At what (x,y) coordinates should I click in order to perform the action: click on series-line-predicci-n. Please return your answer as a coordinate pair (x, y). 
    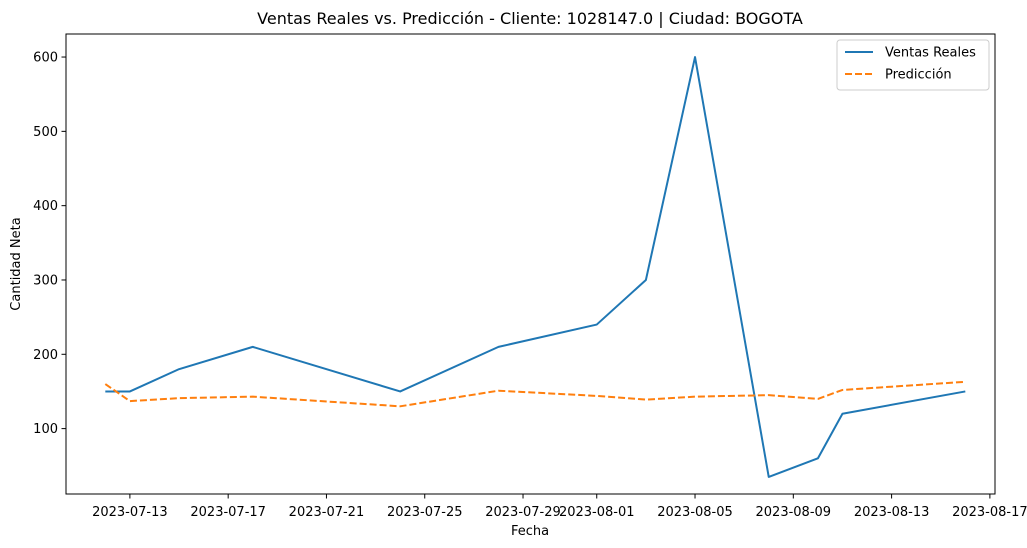
    Looking at the image, I should click on (535, 394).